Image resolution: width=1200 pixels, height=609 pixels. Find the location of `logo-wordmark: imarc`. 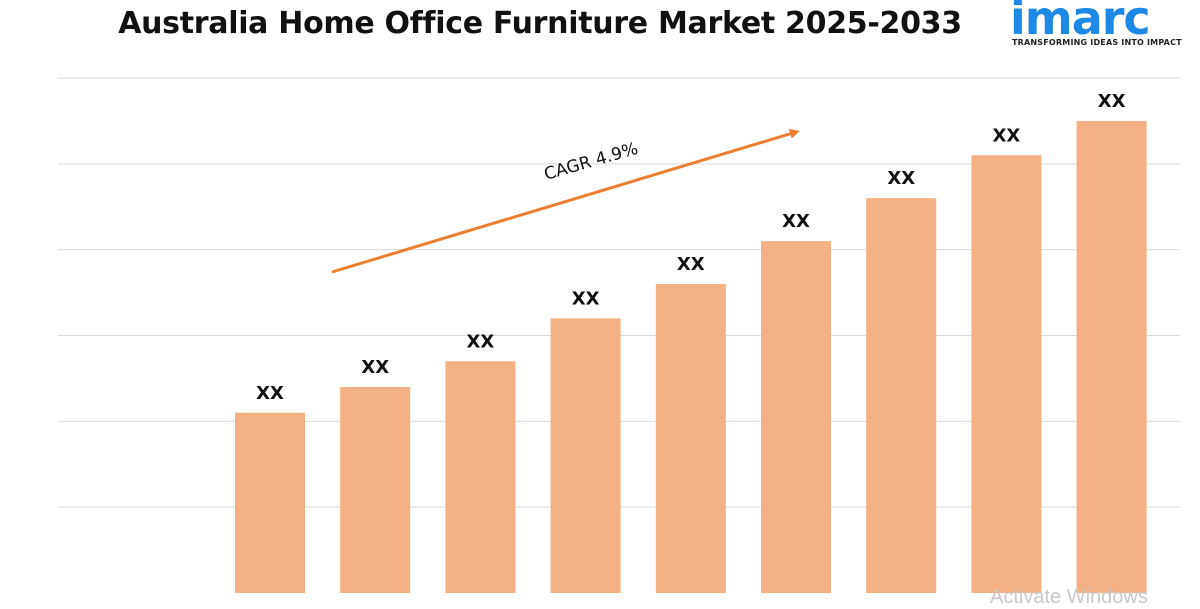

logo-wordmark: imarc is located at coordinates (1080, 22).